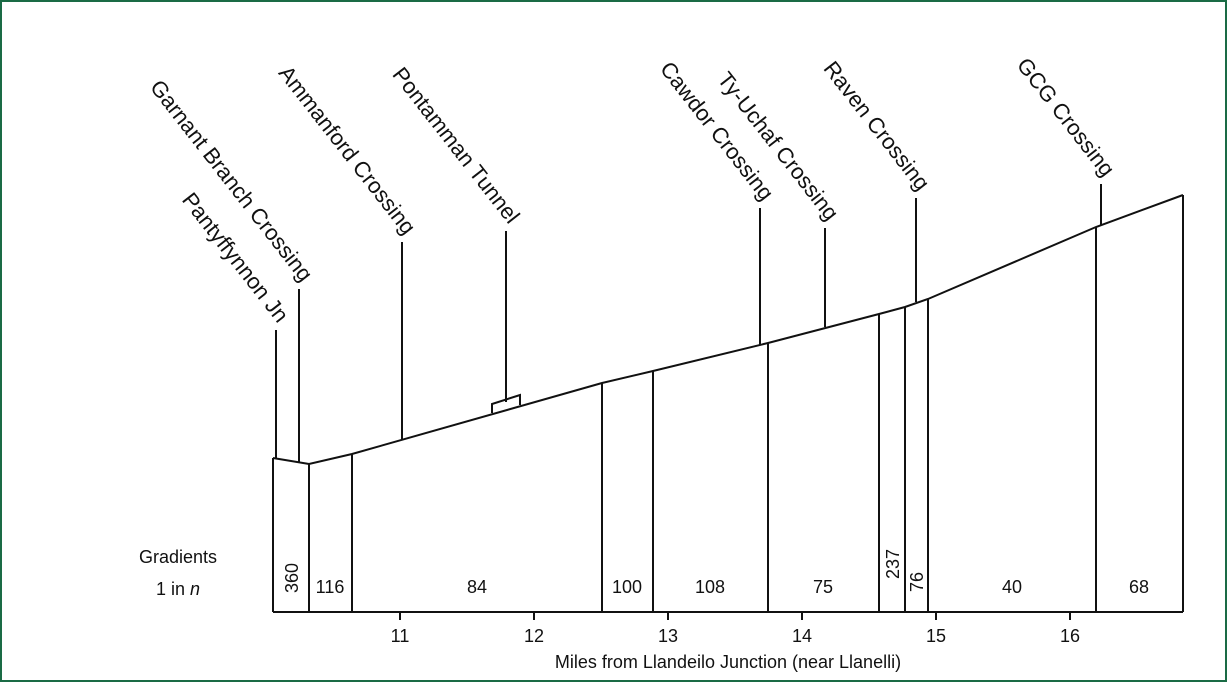 Image resolution: width=1227 pixels, height=684 pixels. I want to click on gradients-label: Gradients, so click(178, 557).